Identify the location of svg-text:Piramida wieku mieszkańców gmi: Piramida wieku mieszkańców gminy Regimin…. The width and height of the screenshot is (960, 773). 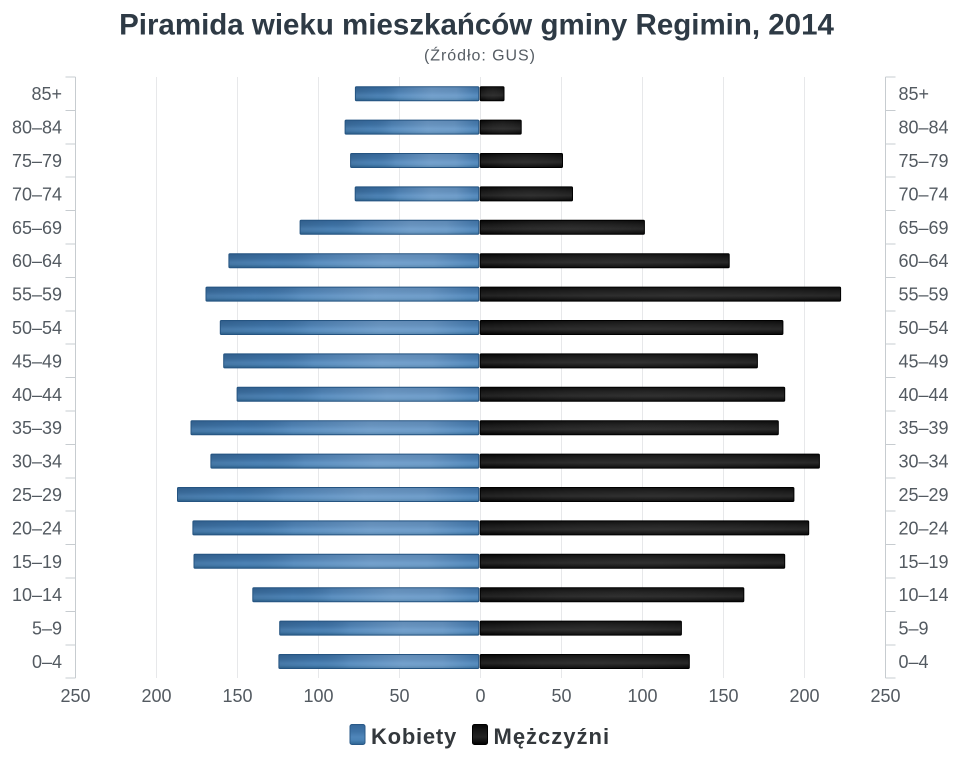
(476, 25).